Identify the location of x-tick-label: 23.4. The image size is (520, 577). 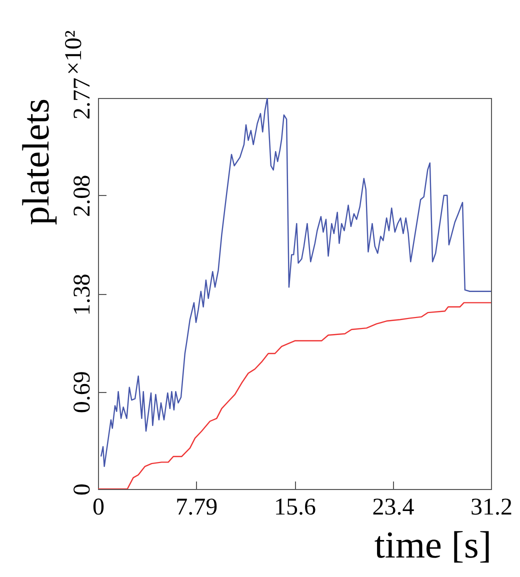
(393, 507).